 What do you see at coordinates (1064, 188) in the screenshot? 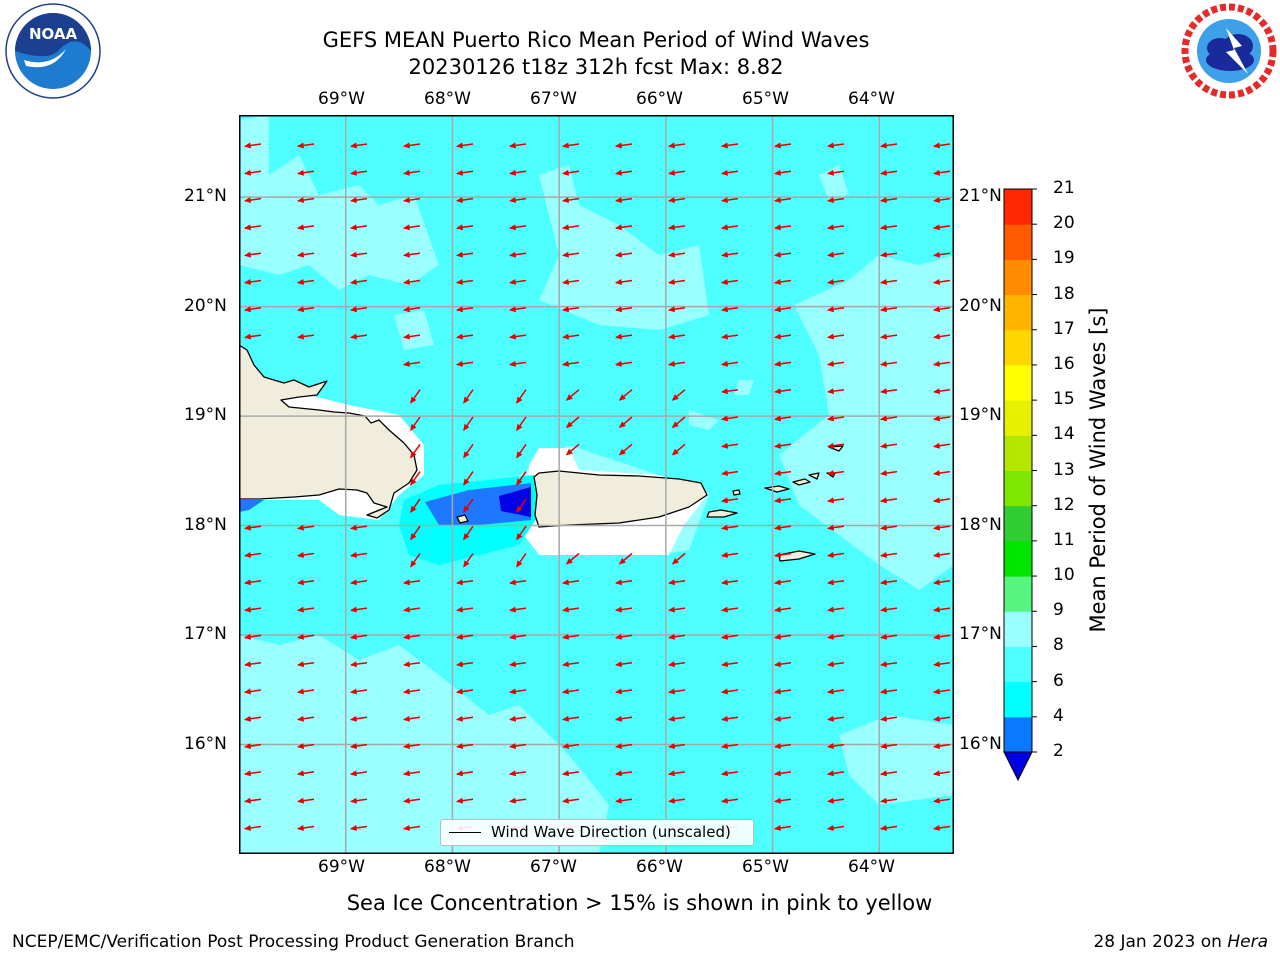
I see `colorbar-tick-label: 21` at bounding box center [1064, 188].